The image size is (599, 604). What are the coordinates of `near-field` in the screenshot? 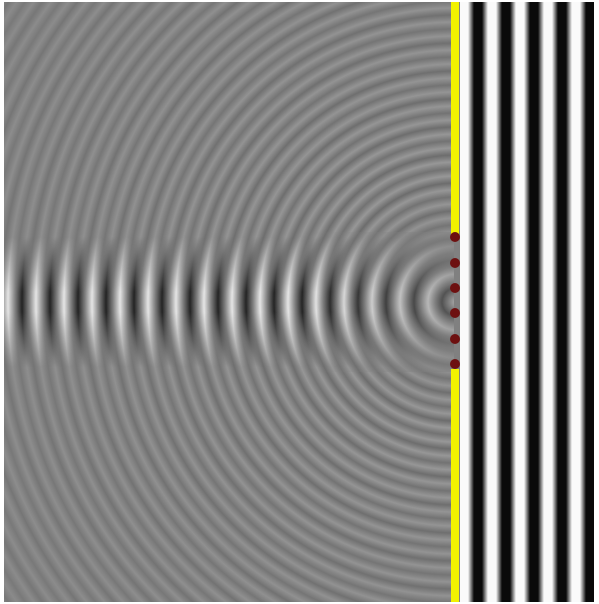 It's located at (379, 302).